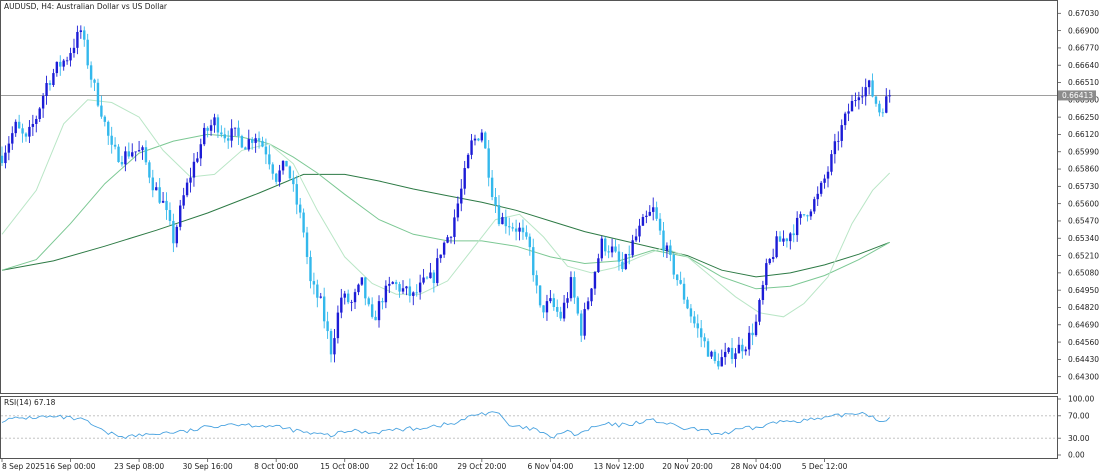  Describe the element at coordinates (1083, 169) in the screenshot. I see `price-tick-label: 0.65860` at that location.